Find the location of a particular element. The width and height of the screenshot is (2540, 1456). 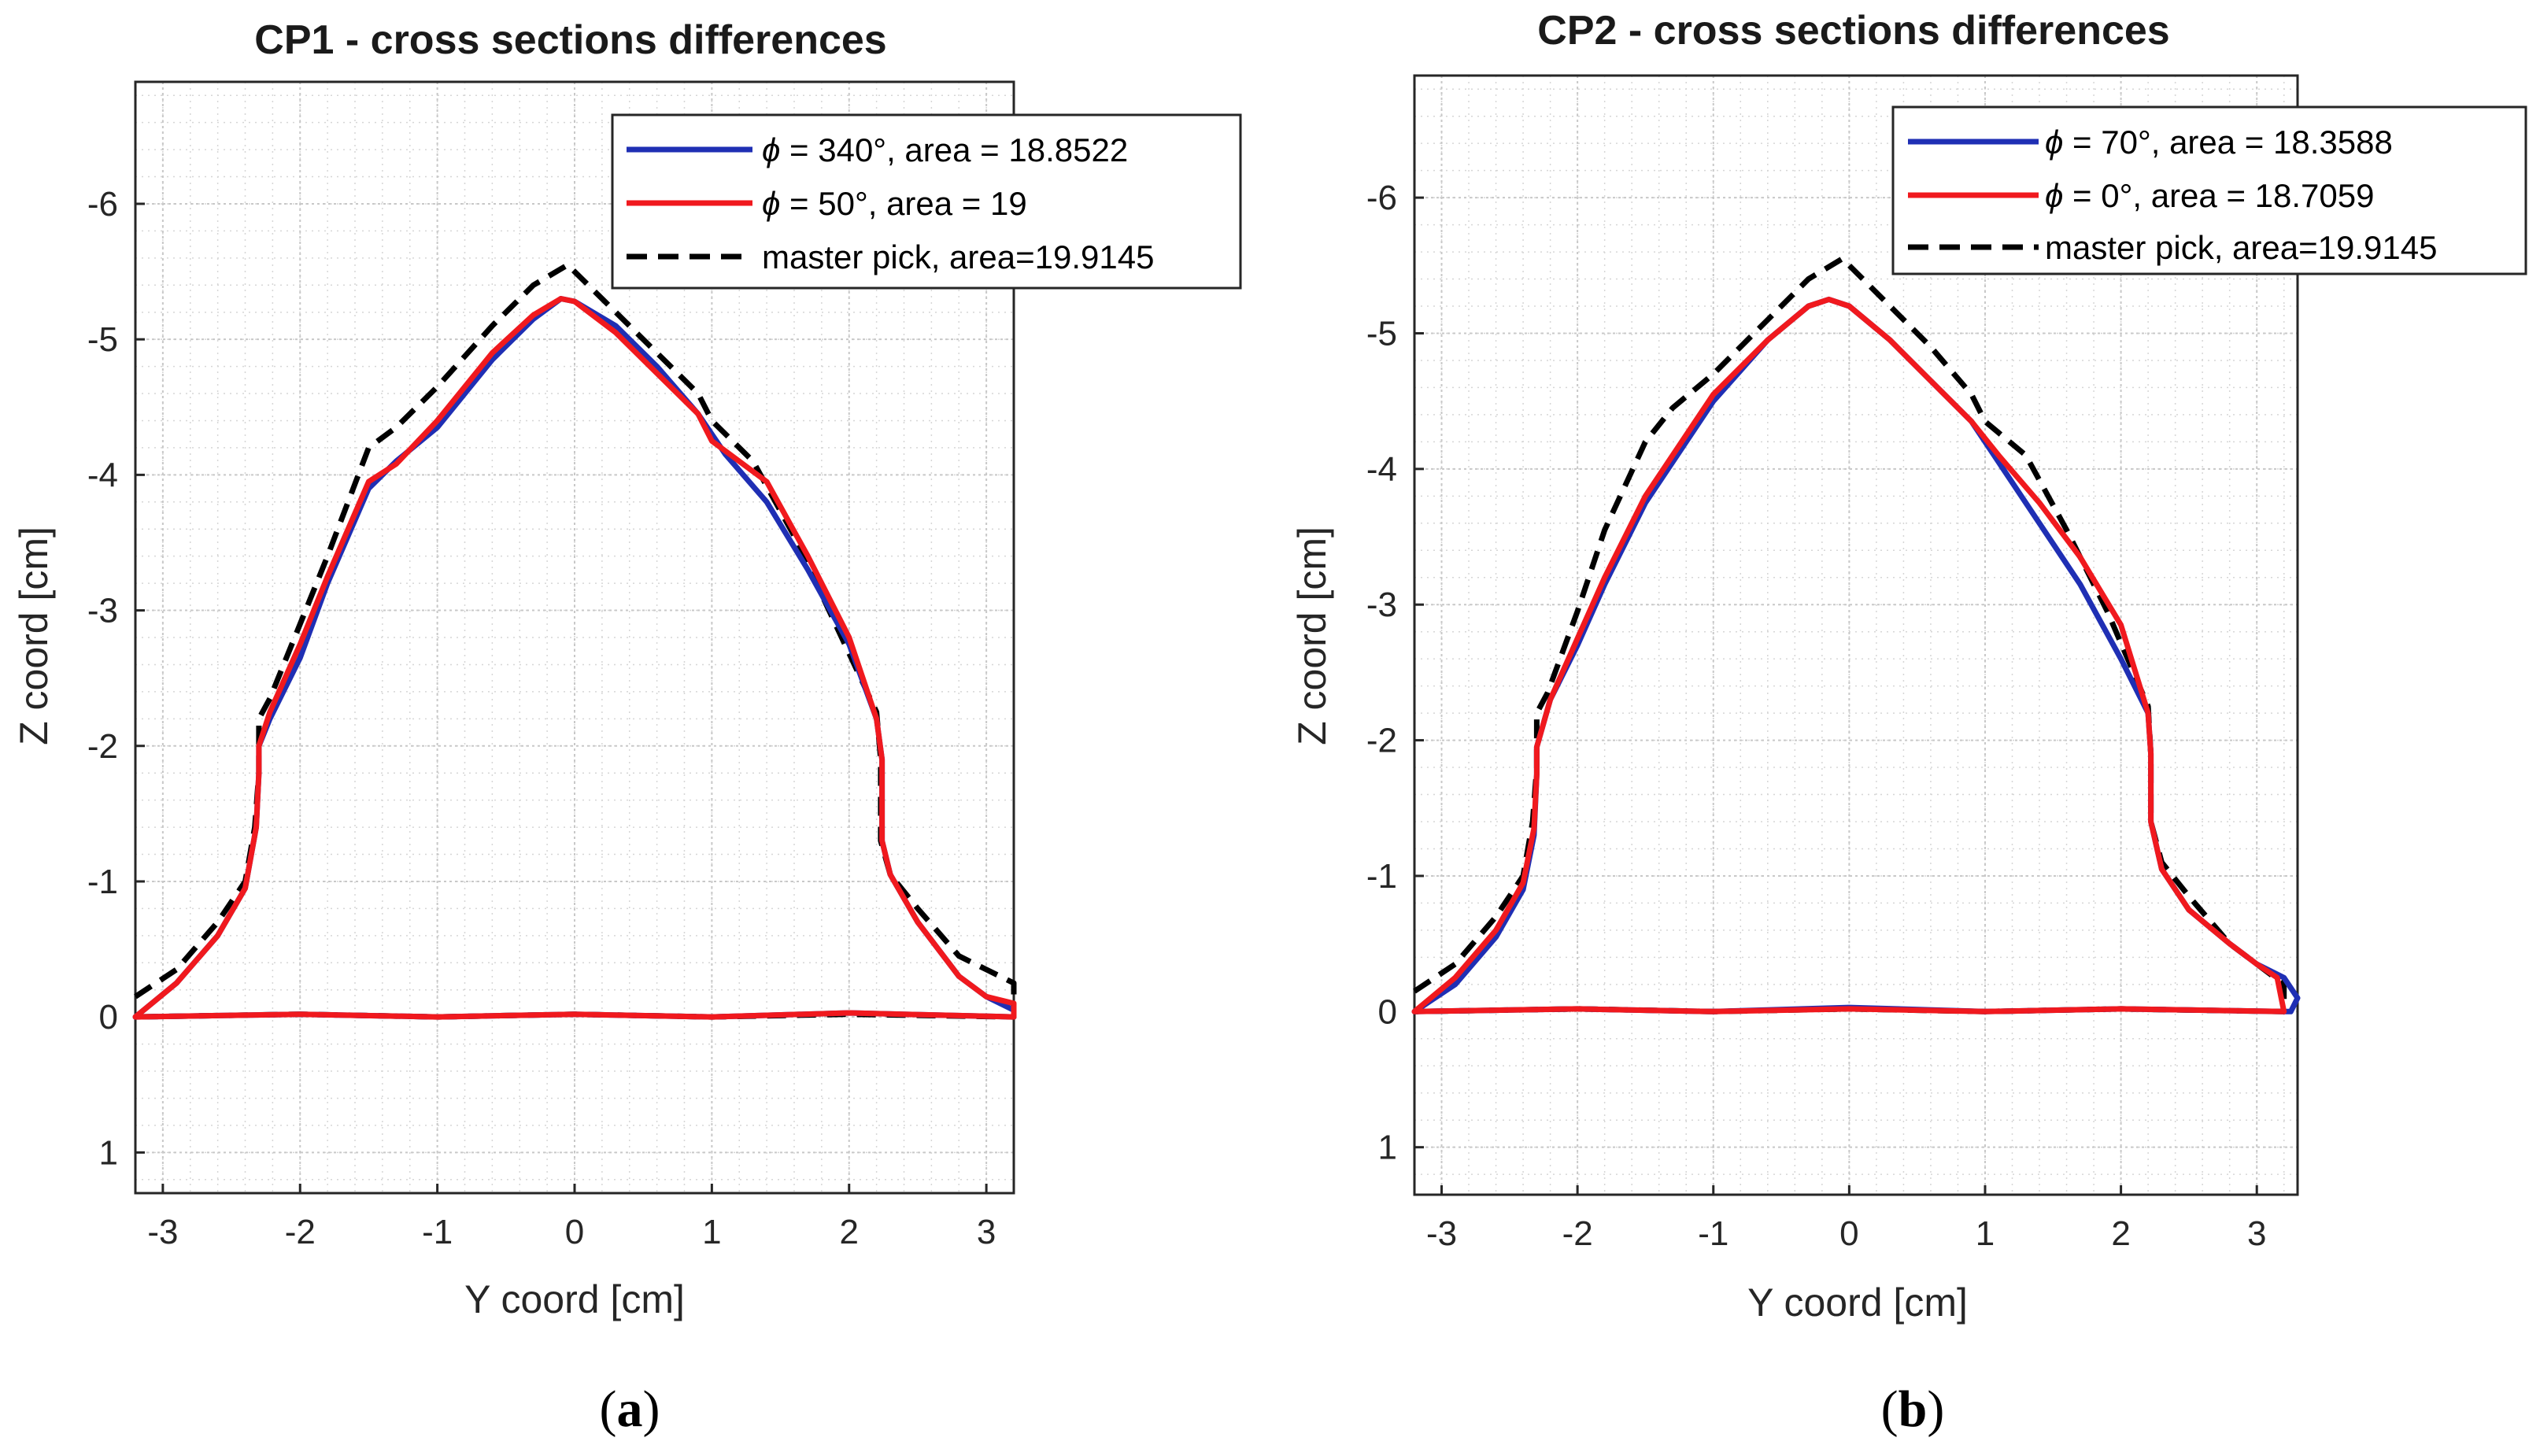

panel-b-caption-letter: b is located at coordinates (1914, 1409).